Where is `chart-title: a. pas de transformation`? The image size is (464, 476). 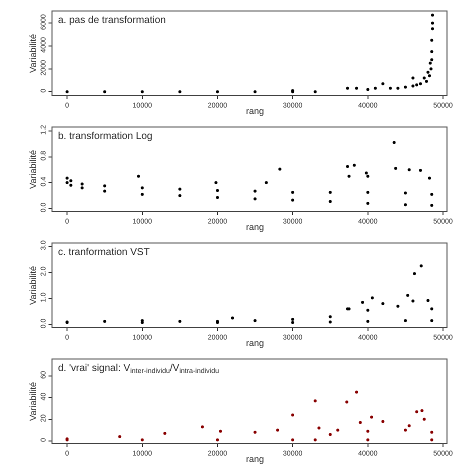 chart-title: a. pas de transformation is located at coordinates (112, 20).